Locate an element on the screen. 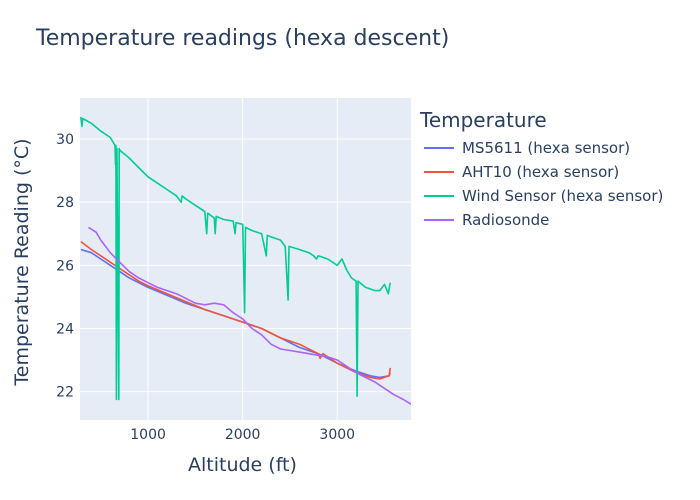 The image size is (700, 500). y-tick-label: 22 is located at coordinates (65, 393).